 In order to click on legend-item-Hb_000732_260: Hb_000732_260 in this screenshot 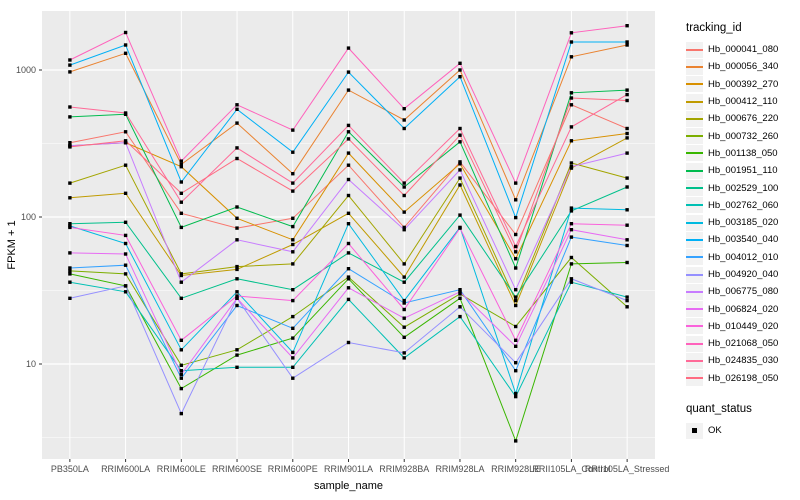, I will do `click(742, 136)`.